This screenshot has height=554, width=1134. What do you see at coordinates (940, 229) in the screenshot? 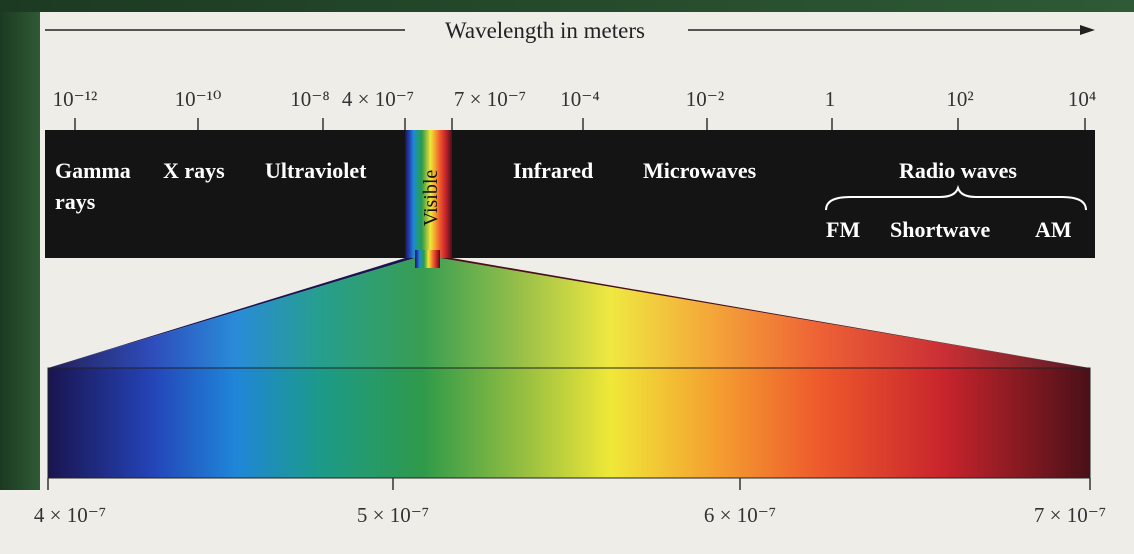
I see `subband-label: Shortwave` at bounding box center [940, 229].